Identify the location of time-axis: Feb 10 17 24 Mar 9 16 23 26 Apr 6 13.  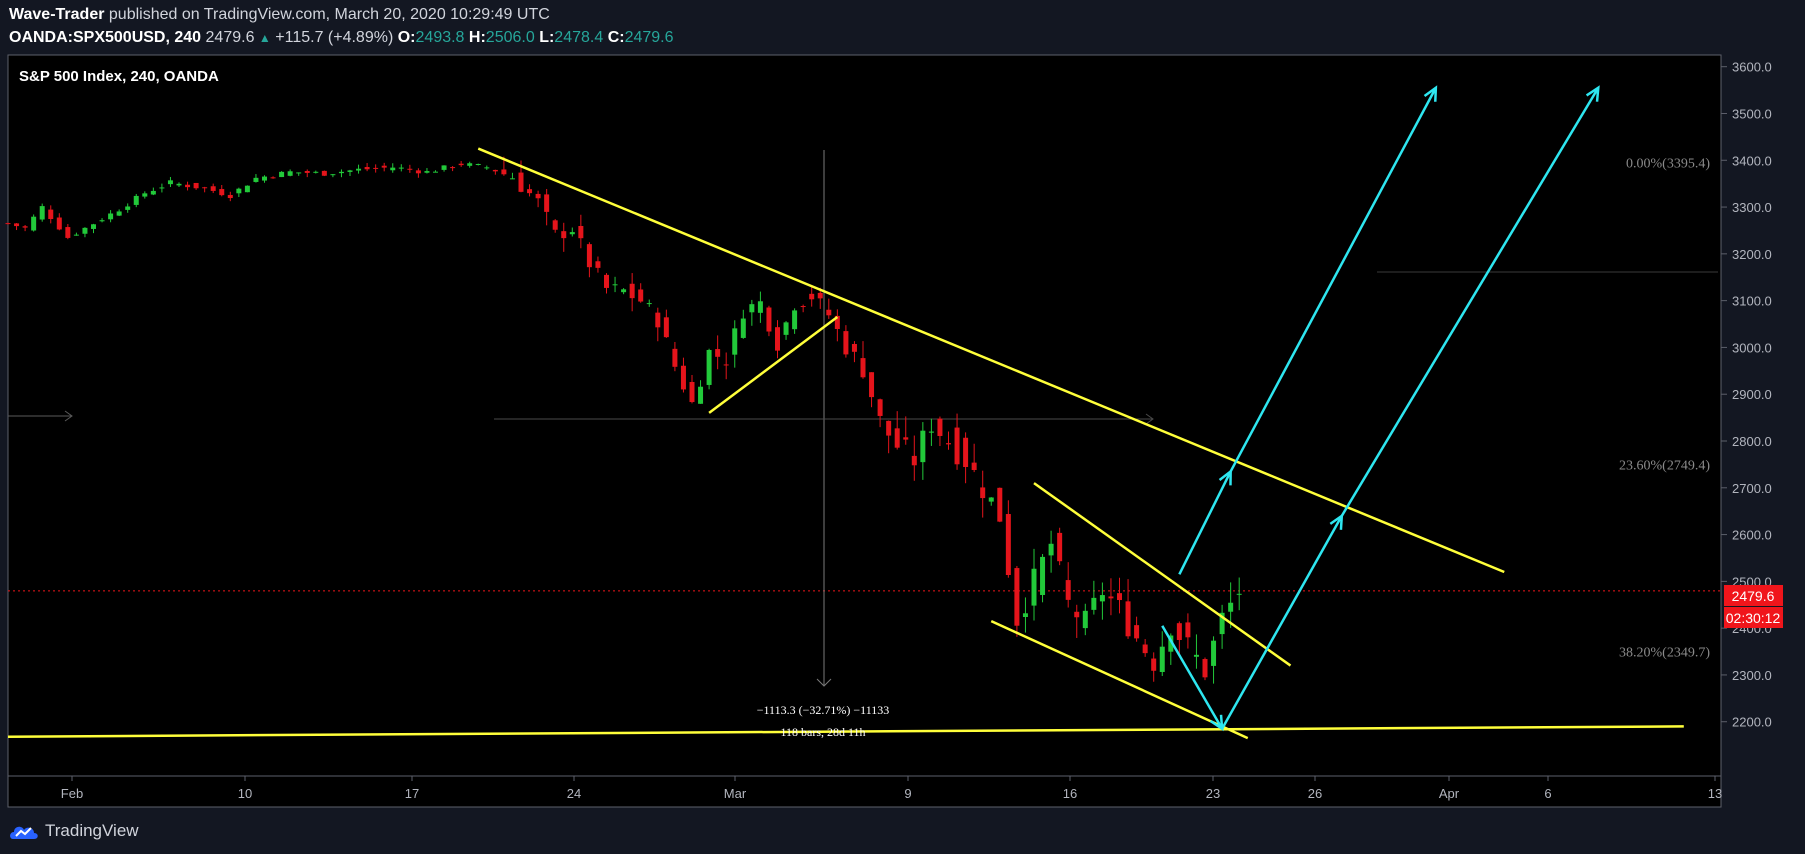
(891, 788).